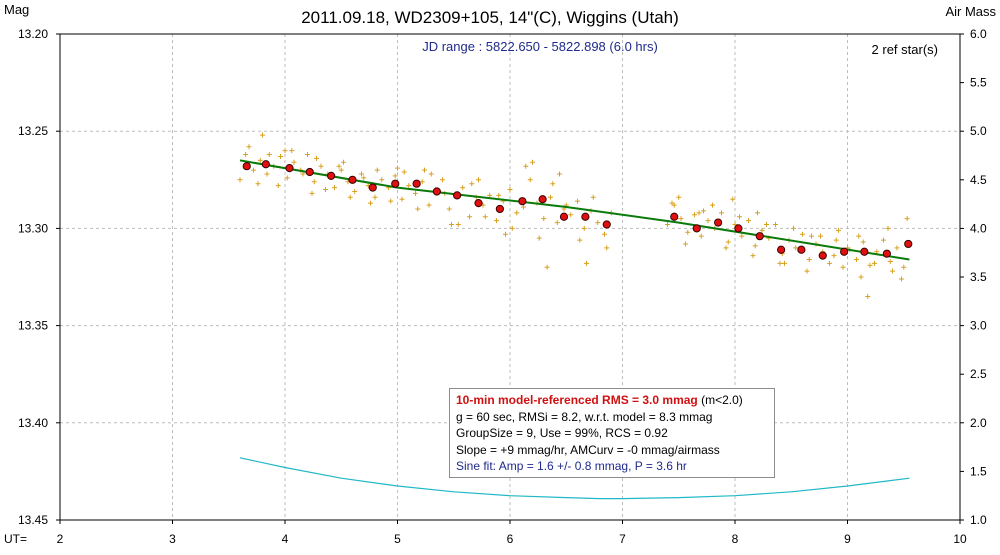 The image size is (1000, 555). Describe the element at coordinates (970, 11) in the screenshot. I see `y2-axis-label: Air Mass` at that location.